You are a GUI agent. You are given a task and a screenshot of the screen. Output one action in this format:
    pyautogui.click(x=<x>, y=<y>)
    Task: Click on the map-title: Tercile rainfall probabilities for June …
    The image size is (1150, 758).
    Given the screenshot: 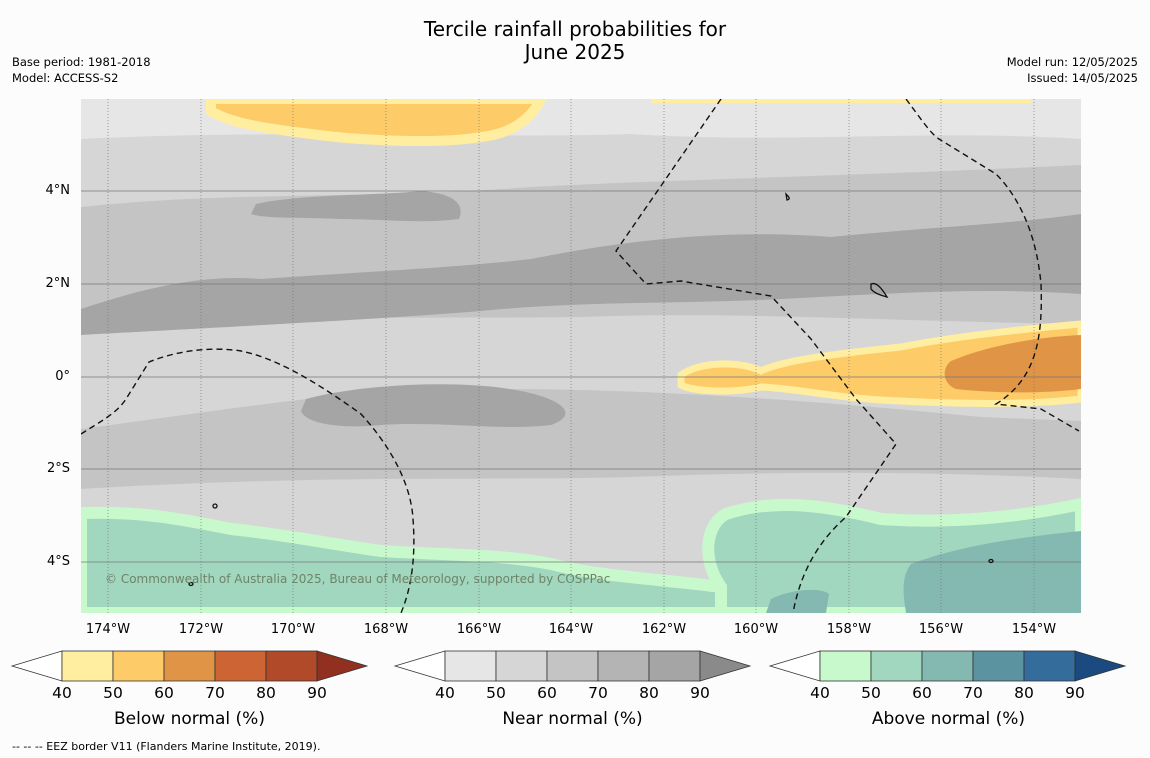 What is the action you would take?
    pyautogui.click(x=575, y=41)
    